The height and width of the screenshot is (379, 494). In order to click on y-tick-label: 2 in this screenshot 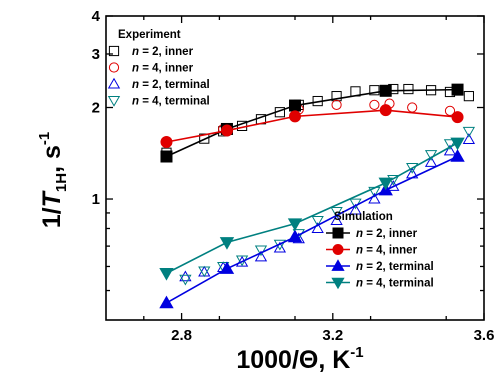, I will do `click(96, 108)`.